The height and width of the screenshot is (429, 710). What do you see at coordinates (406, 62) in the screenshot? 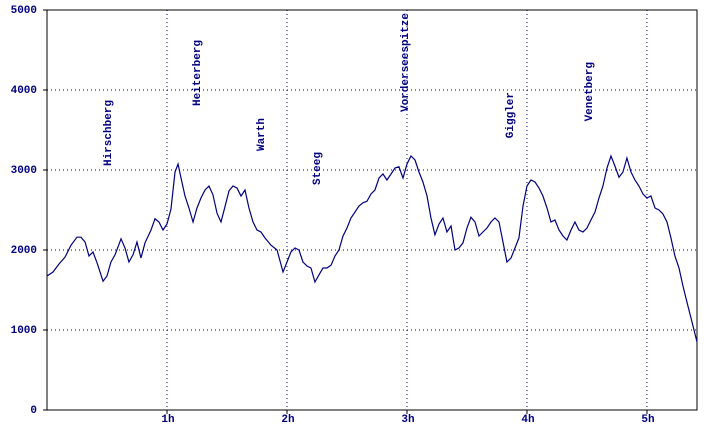
I see `peak-label: Vorderseespitze` at bounding box center [406, 62].